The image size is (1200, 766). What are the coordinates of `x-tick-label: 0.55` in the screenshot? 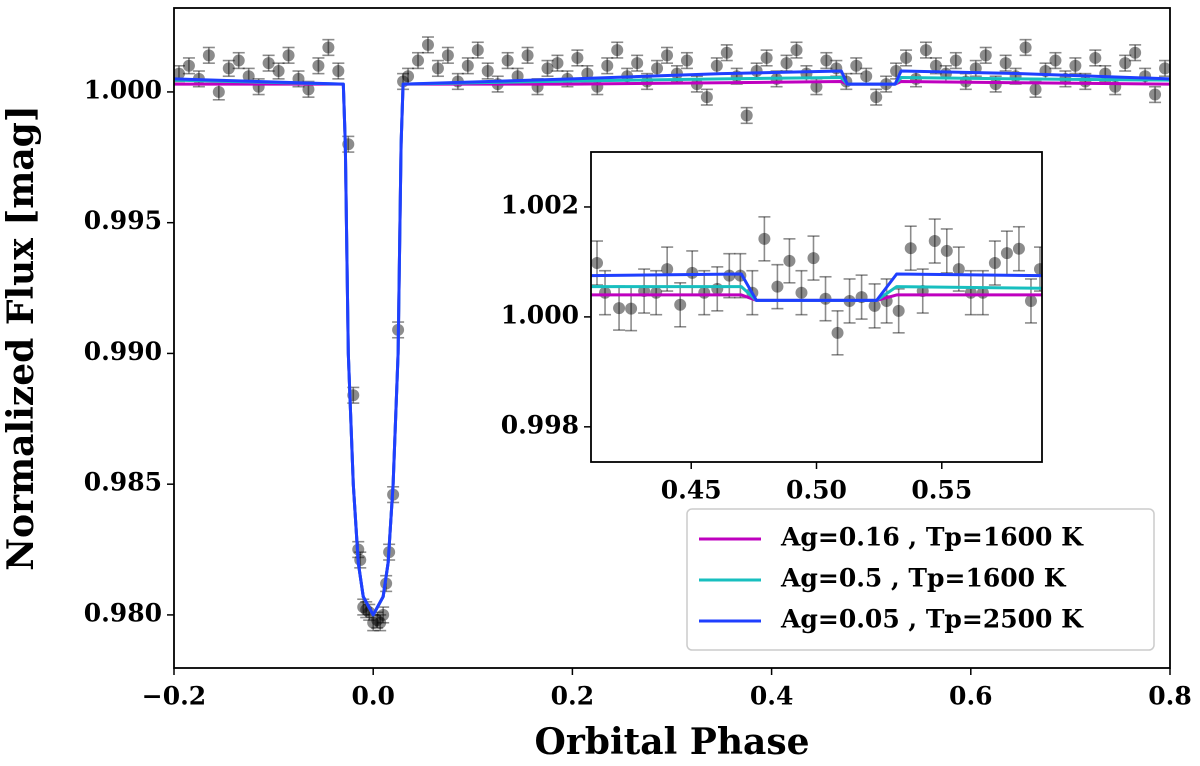 It's located at (941, 490).